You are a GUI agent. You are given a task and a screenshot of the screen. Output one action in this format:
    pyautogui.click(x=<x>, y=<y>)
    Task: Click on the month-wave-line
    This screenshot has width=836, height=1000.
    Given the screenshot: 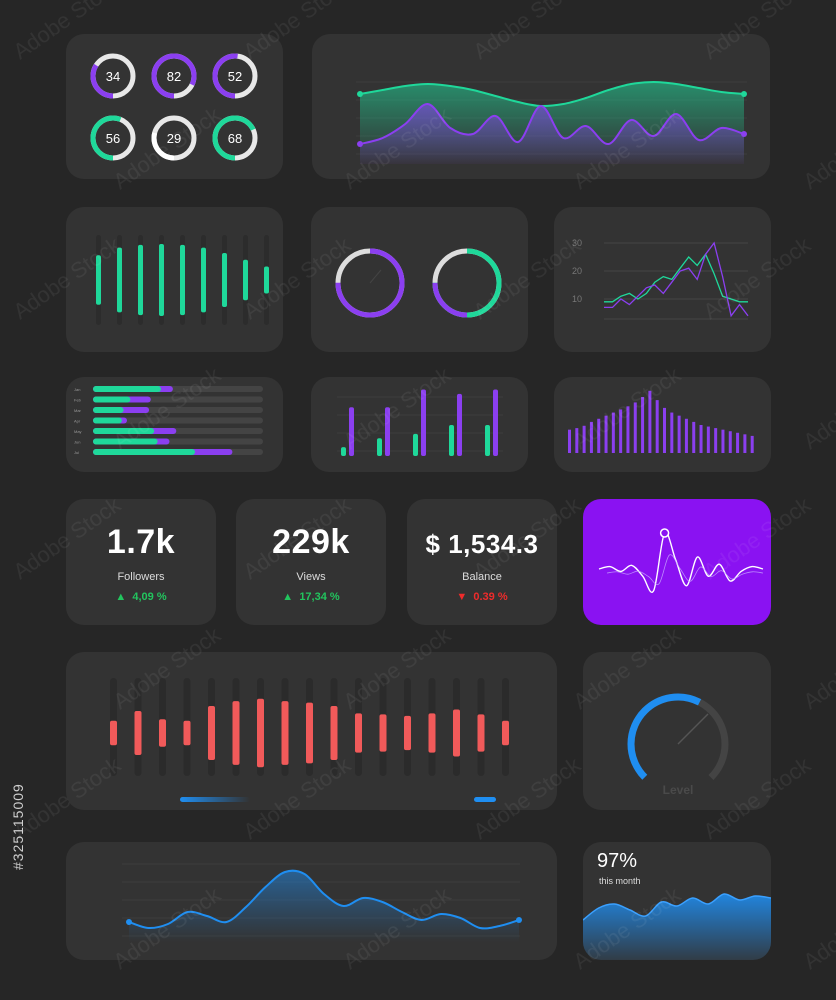 What is the action you would take?
    pyautogui.click(x=677, y=907)
    